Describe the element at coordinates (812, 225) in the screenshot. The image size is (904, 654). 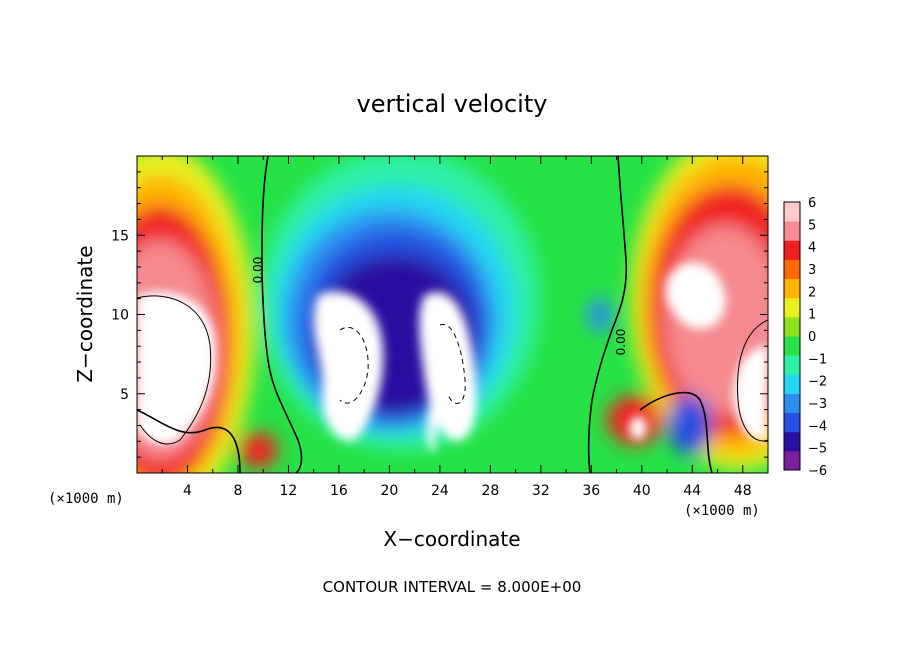
I see `colorbar-tick-1: 5` at that location.